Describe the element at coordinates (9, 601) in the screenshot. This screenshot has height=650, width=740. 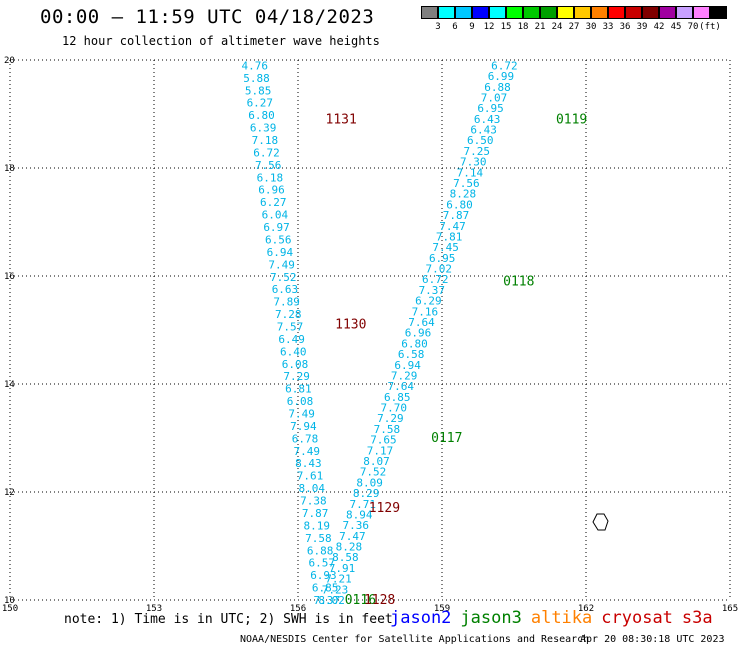
I see `y-tick-label: 10` at that location.